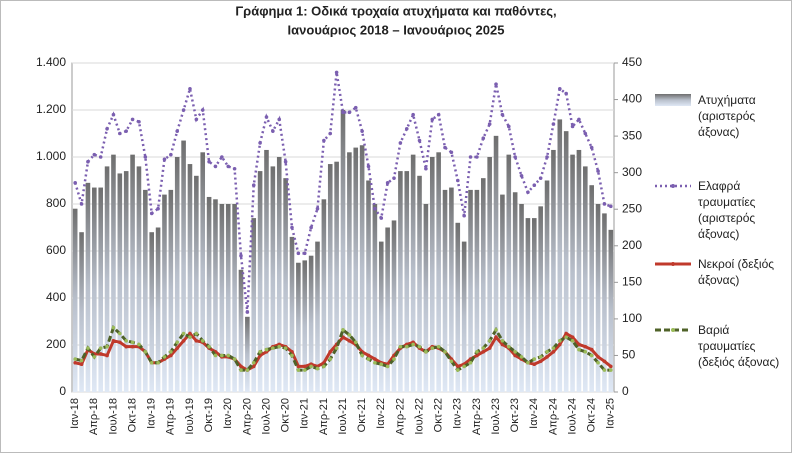 This screenshot has height=453, width=792. I want to click on y-tick-label: 200, so click(56, 344).